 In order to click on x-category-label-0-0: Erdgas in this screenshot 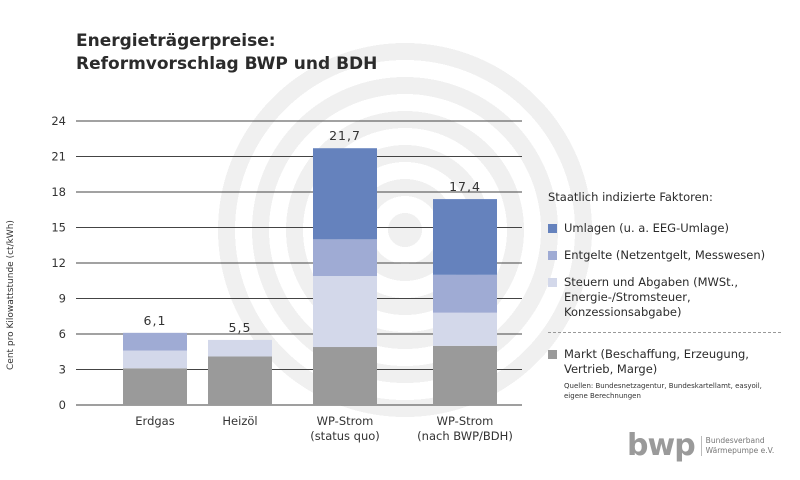, I will do `click(154, 421)`.